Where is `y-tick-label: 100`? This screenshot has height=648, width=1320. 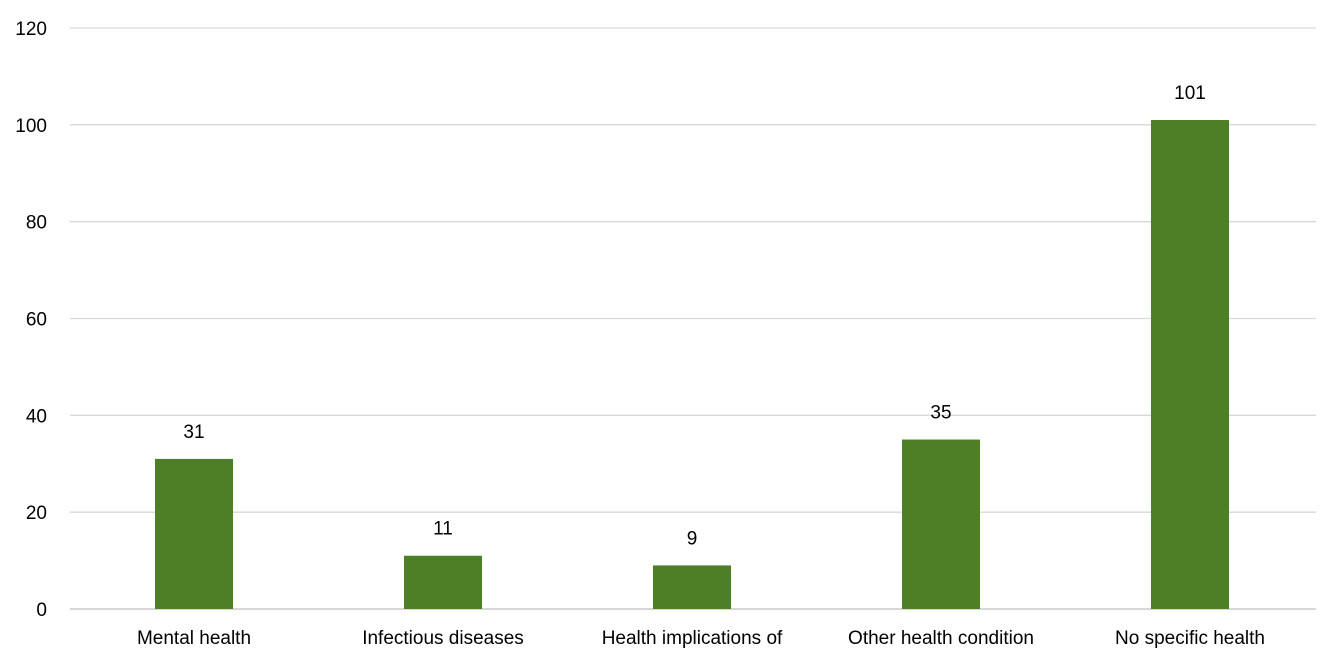
y-tick-label: 100 is located at coordinates (31, 126).